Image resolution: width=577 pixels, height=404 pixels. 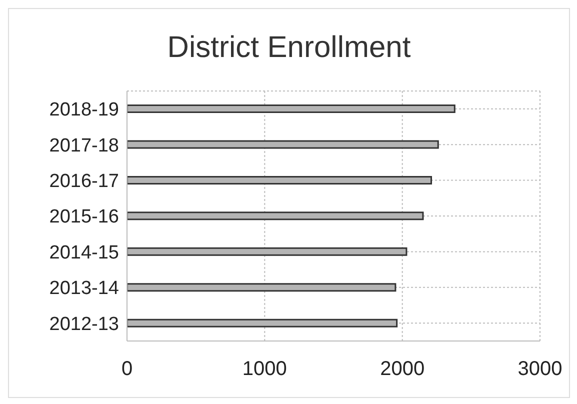 What do you see at coordinates (84, 110) in the screenshot?
I see `y-tick-label: 2018-19` at bounding box center [84, 110].